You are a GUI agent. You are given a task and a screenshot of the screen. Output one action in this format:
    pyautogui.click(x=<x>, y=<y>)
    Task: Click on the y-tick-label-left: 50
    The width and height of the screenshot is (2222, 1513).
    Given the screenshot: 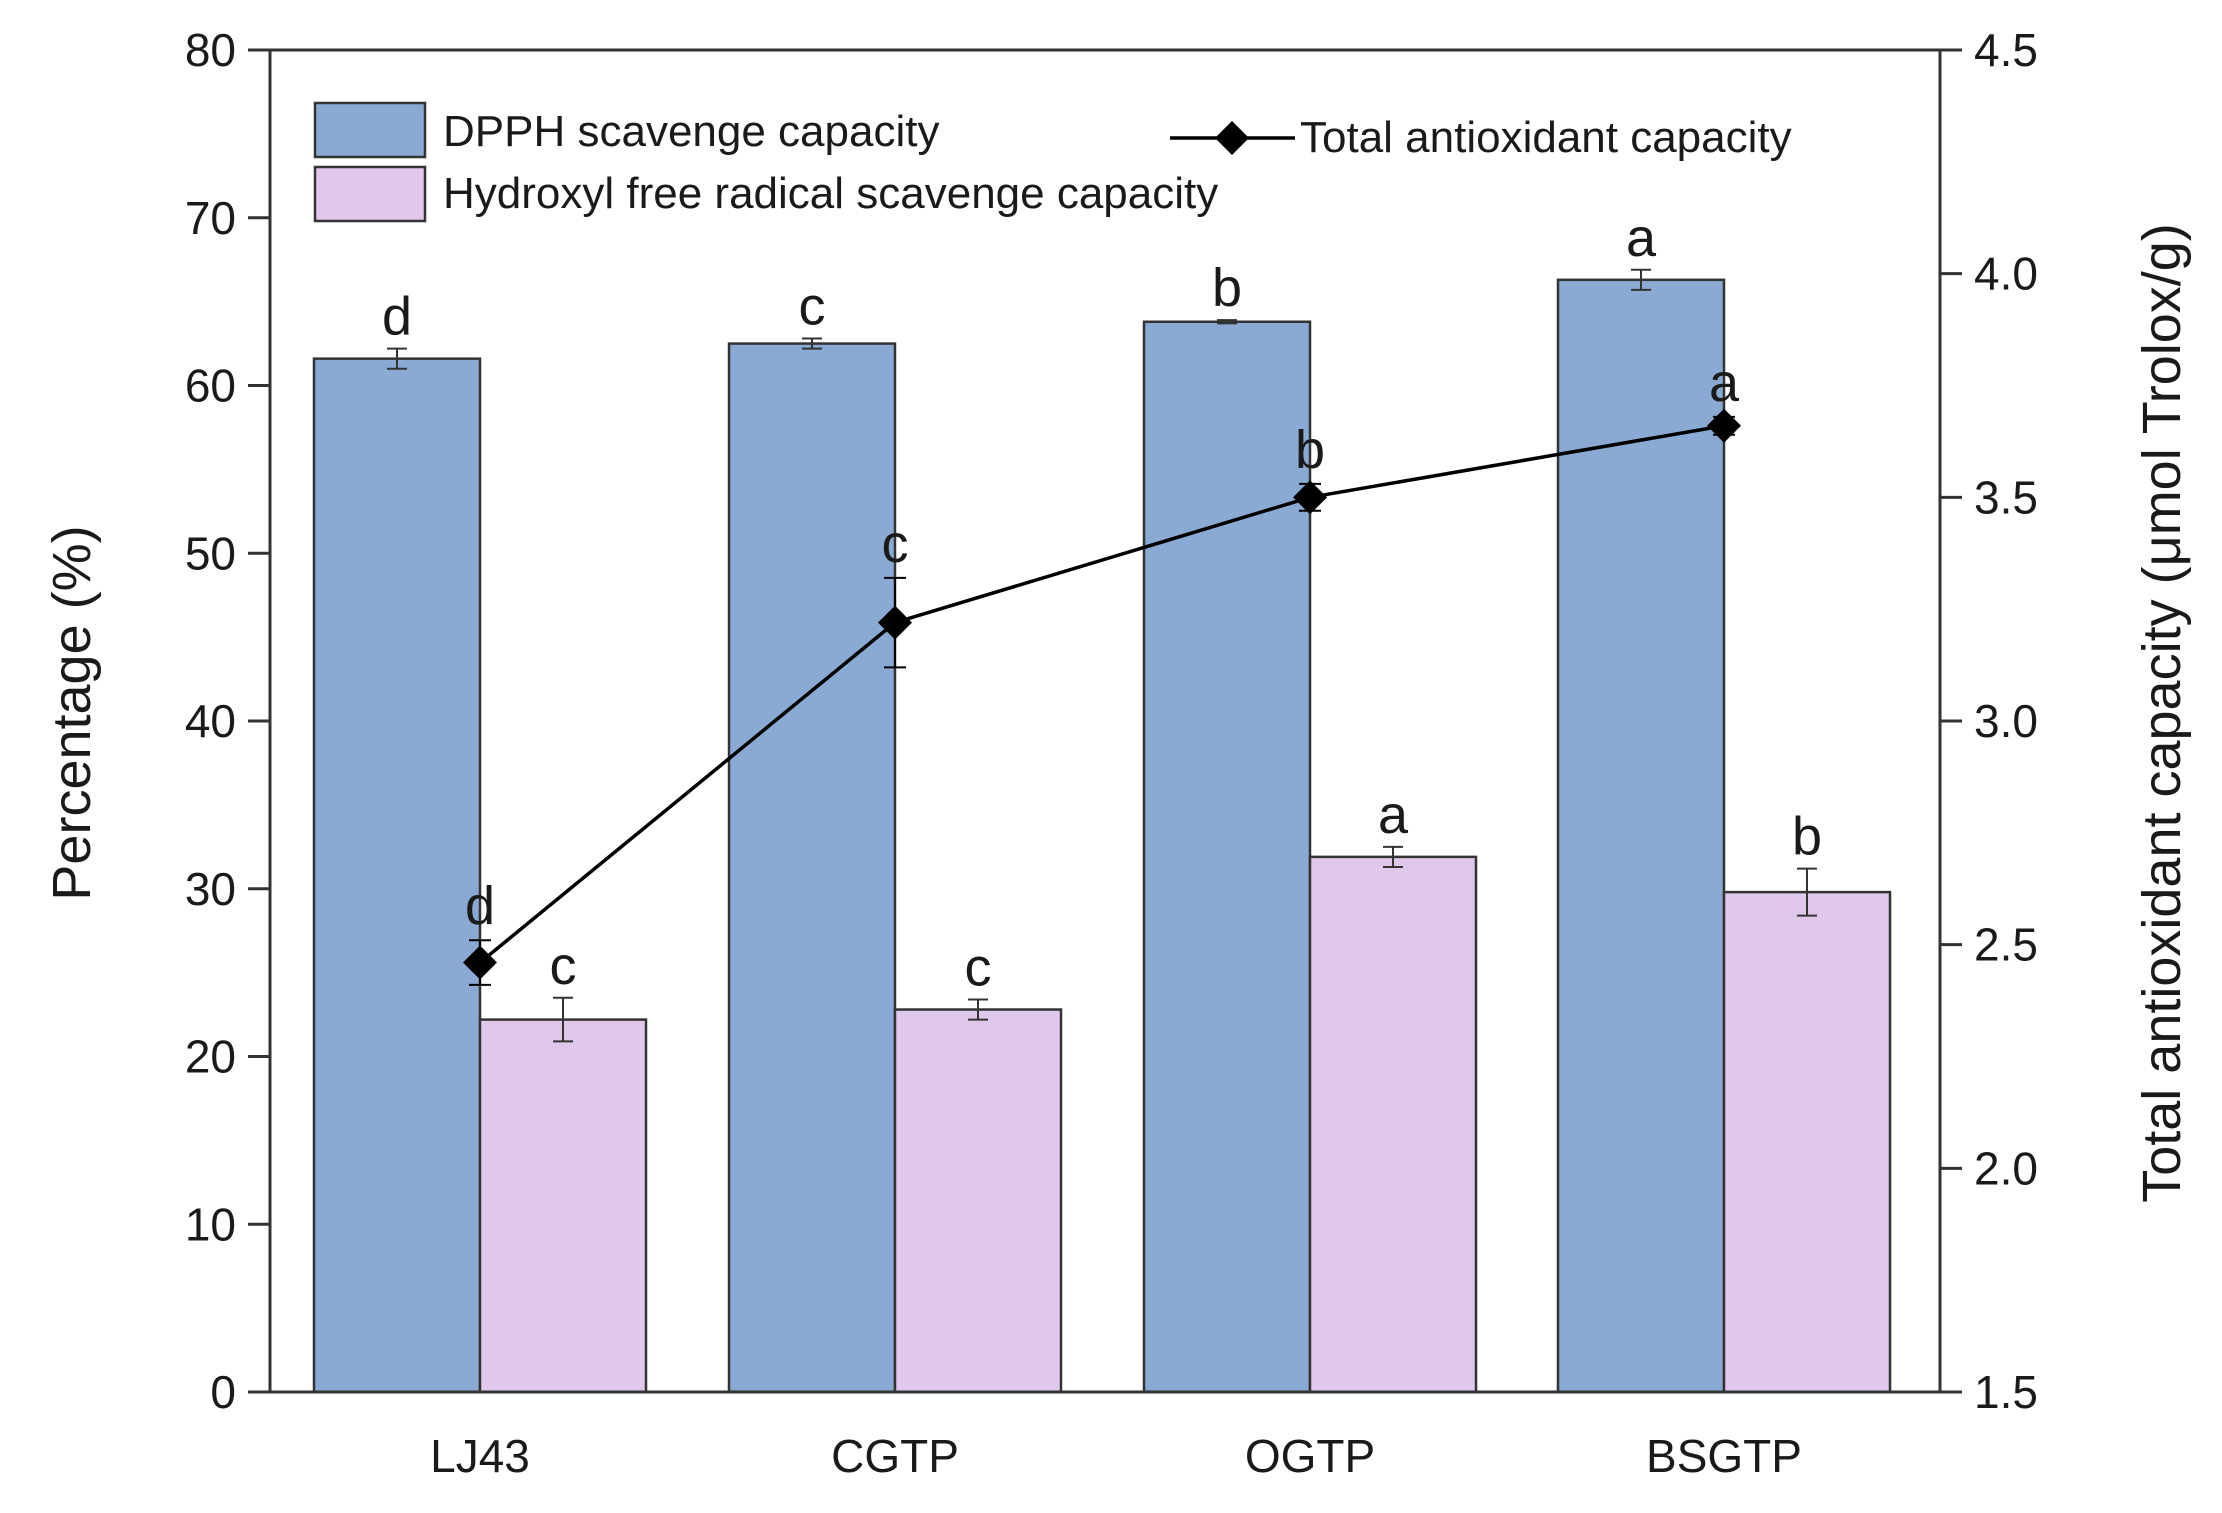 What is the action you would take?
    pyautogui.click(x=210, y=553)
    